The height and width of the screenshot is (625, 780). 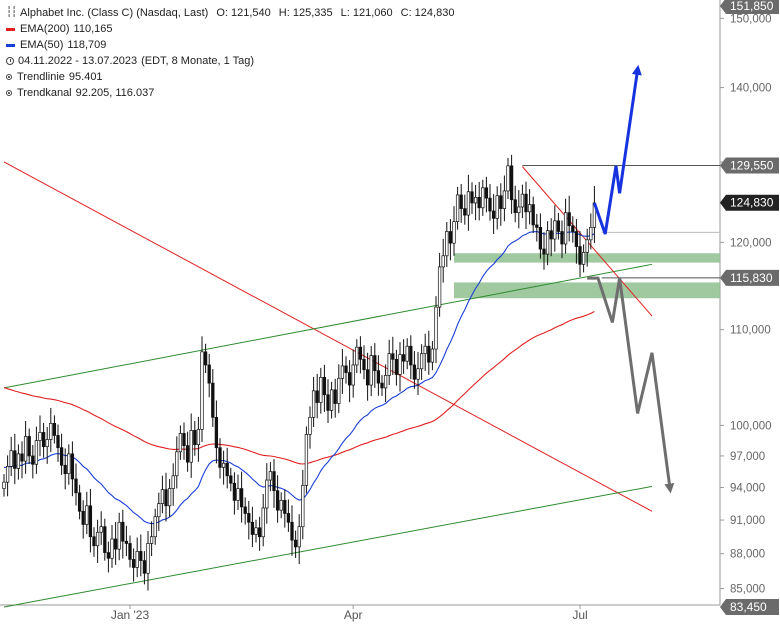 I want to click on ema200-swatch, so click(x=10, y=29).